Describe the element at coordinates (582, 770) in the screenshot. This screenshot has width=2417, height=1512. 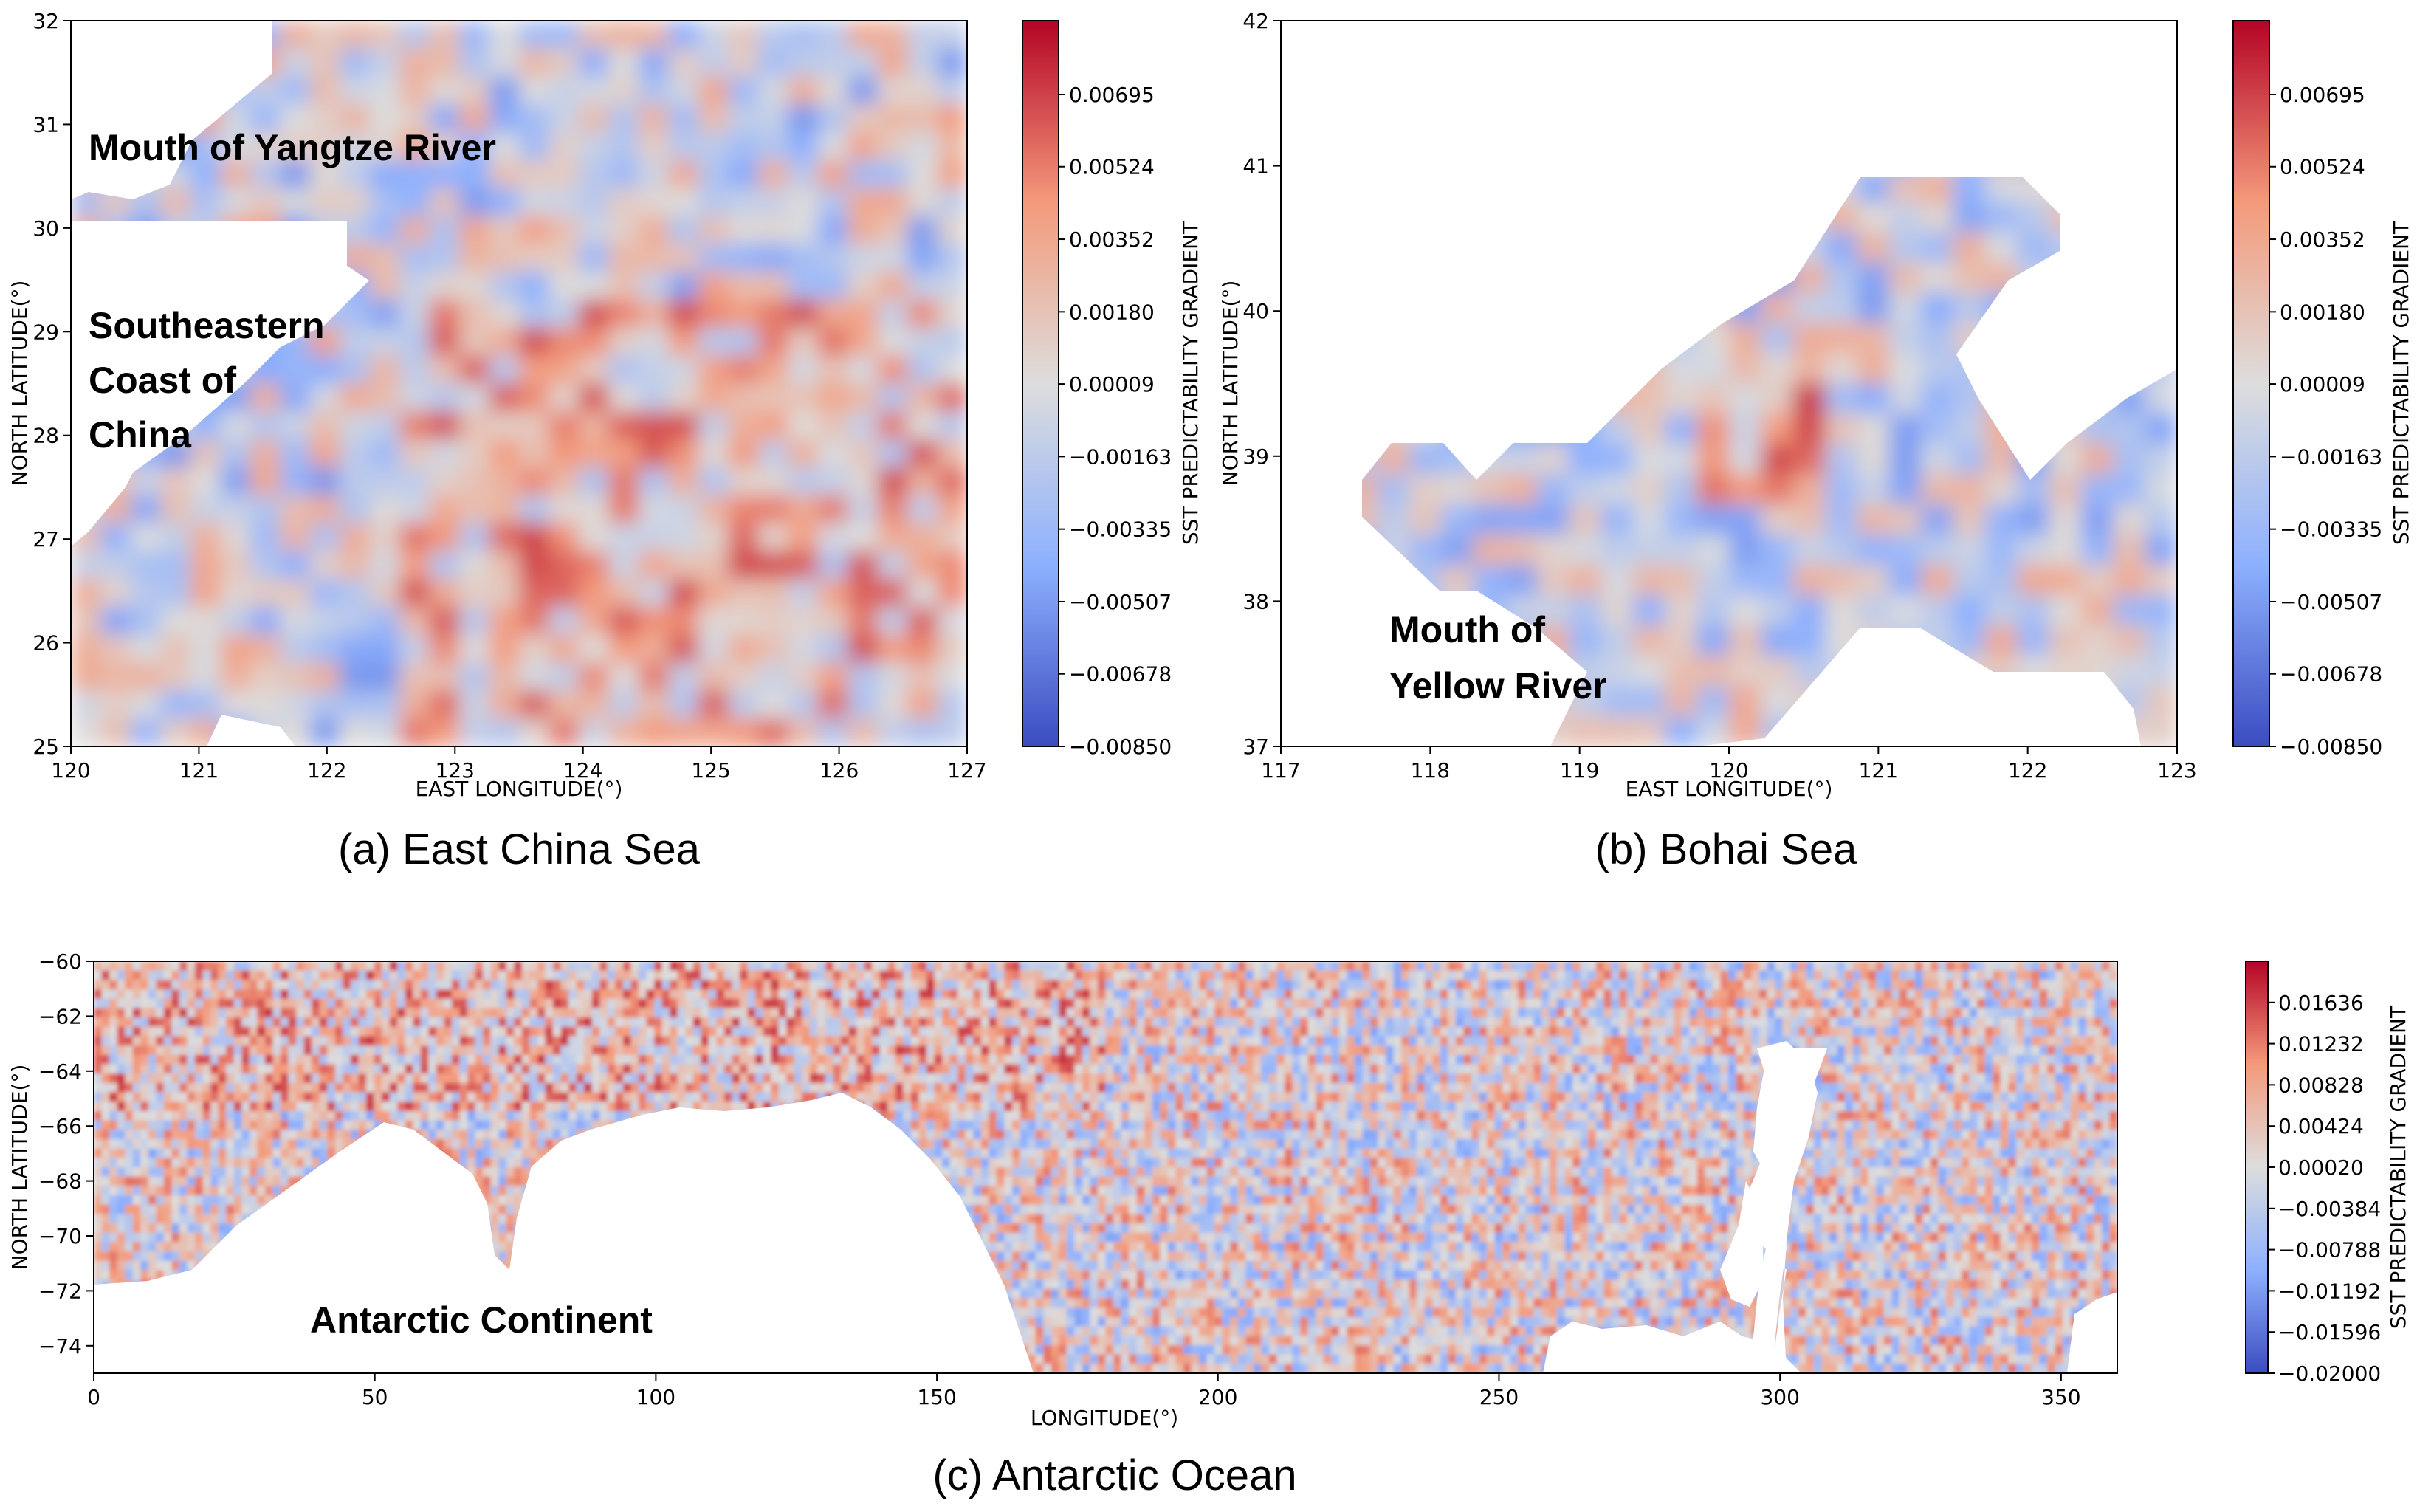
I see `x-tick-label: 124` at that location.